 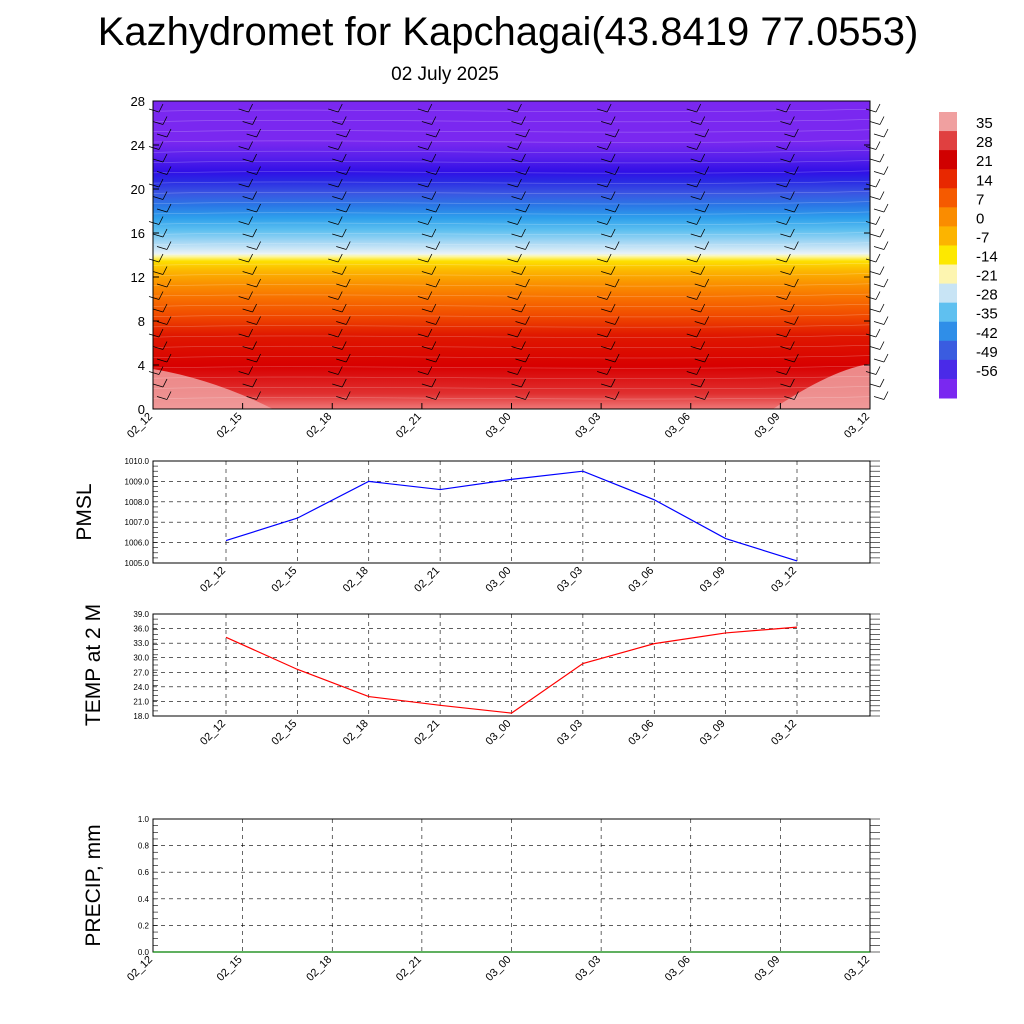 I want to click on x-tick-label: 02_12, so click(x=140, y=969).